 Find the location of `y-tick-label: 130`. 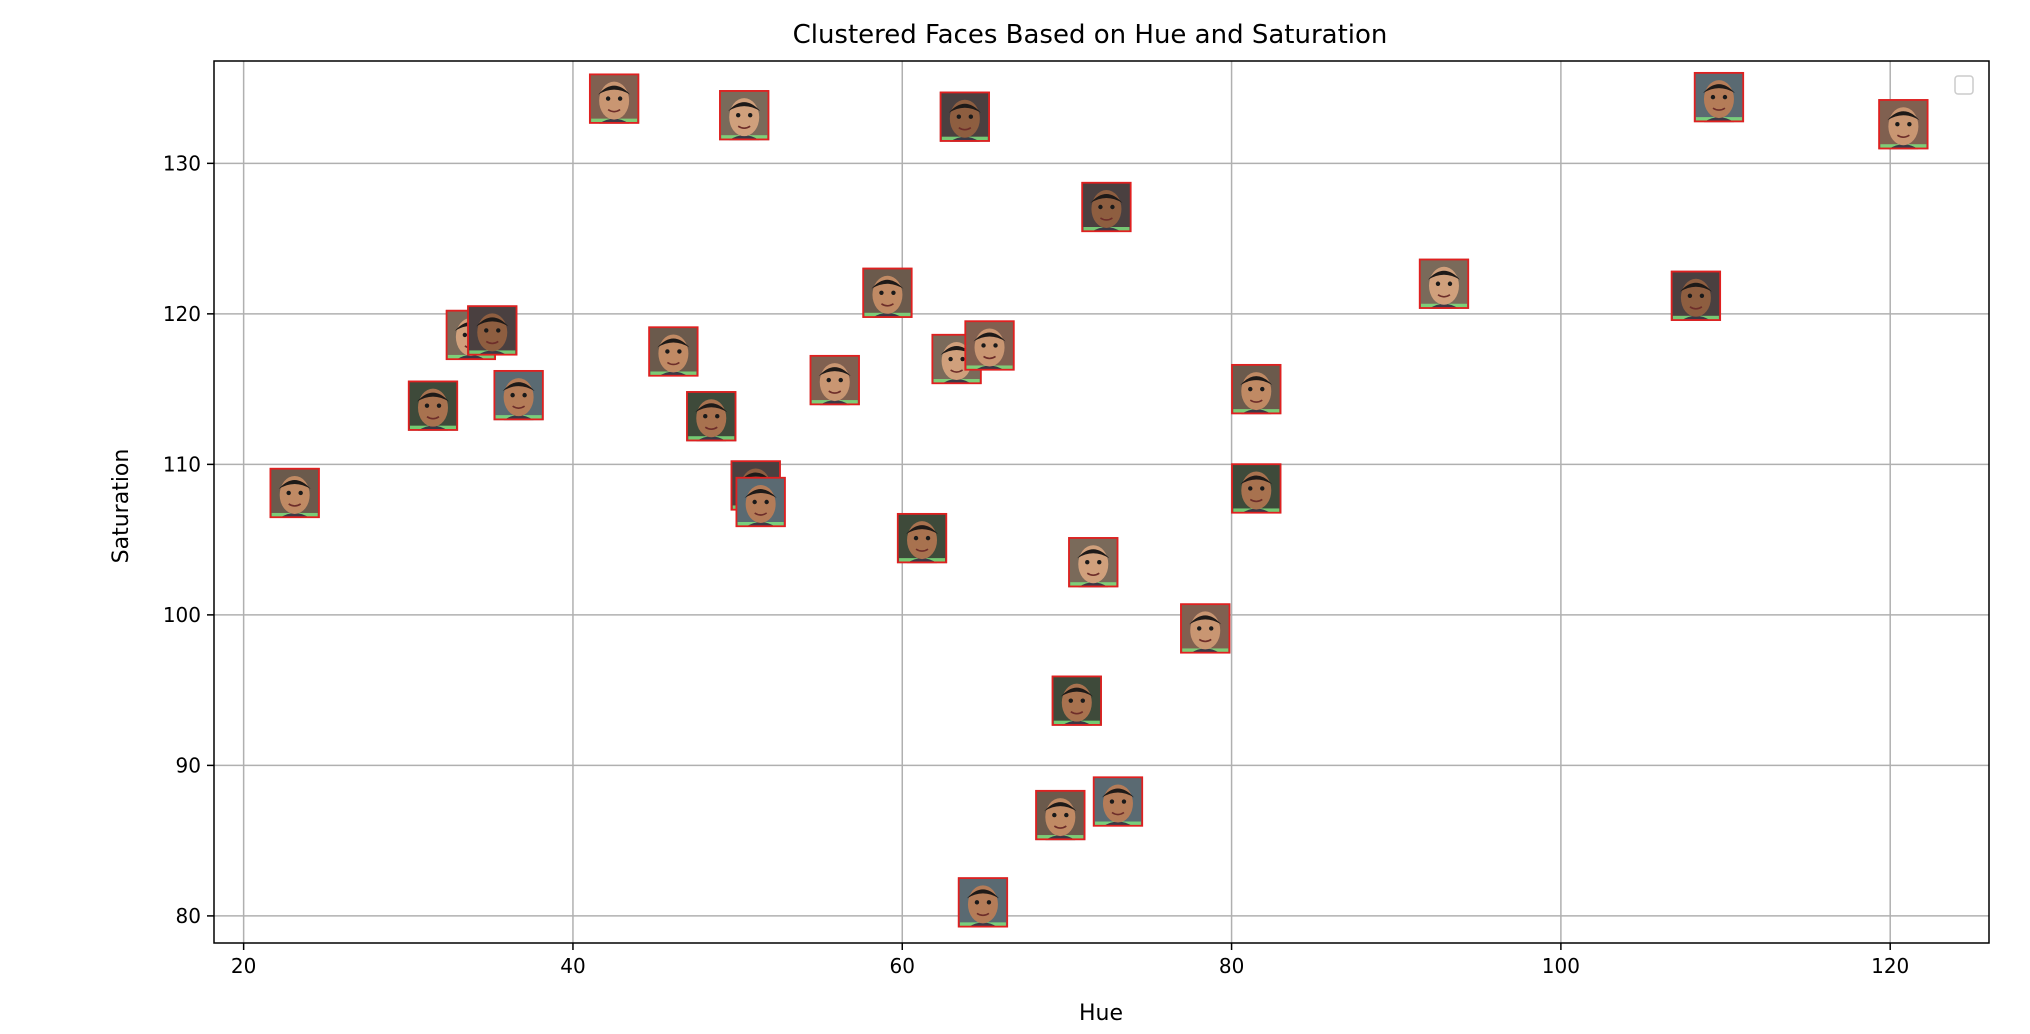

y-tick-label: 130 is located at coordinates (182, 163).